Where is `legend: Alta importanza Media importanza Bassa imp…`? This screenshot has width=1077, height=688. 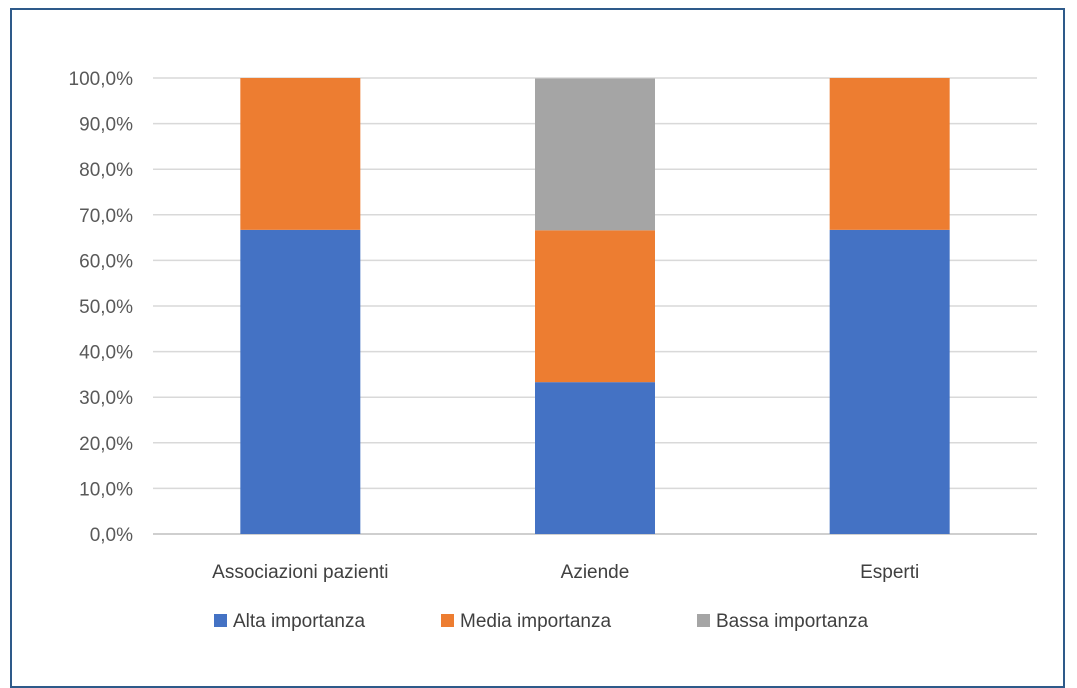
legend: Alta importanza Media importanza Bassa imp… is located at coordinates (541, 621).